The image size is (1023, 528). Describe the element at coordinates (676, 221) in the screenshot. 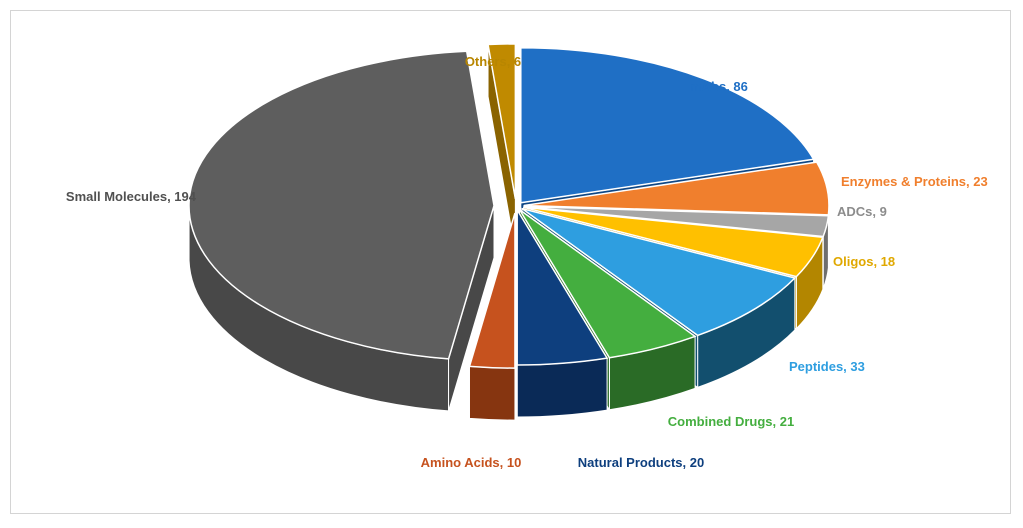

I see `slice-adcs` at that location.